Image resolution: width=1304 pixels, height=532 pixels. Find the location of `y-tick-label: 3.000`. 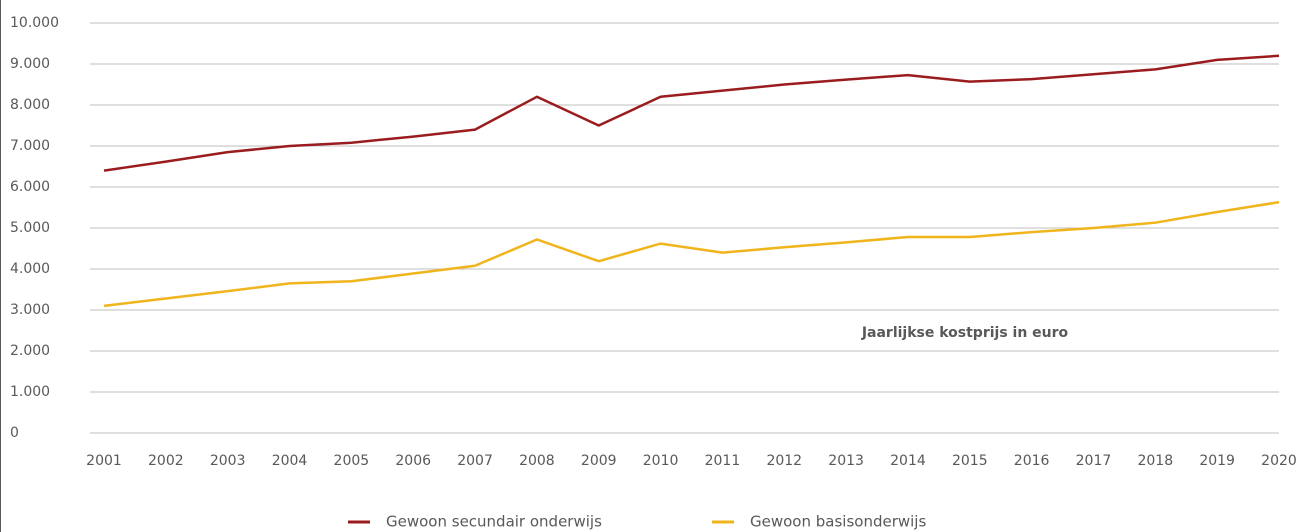

y-tick-label: 3.000 is located at coordinates (30, 310).